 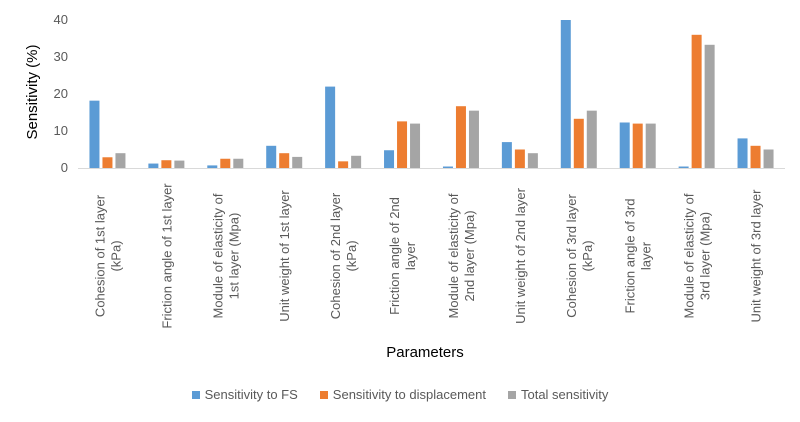 I want to click on legend-swatch-fs, so click(x=195, y=394).